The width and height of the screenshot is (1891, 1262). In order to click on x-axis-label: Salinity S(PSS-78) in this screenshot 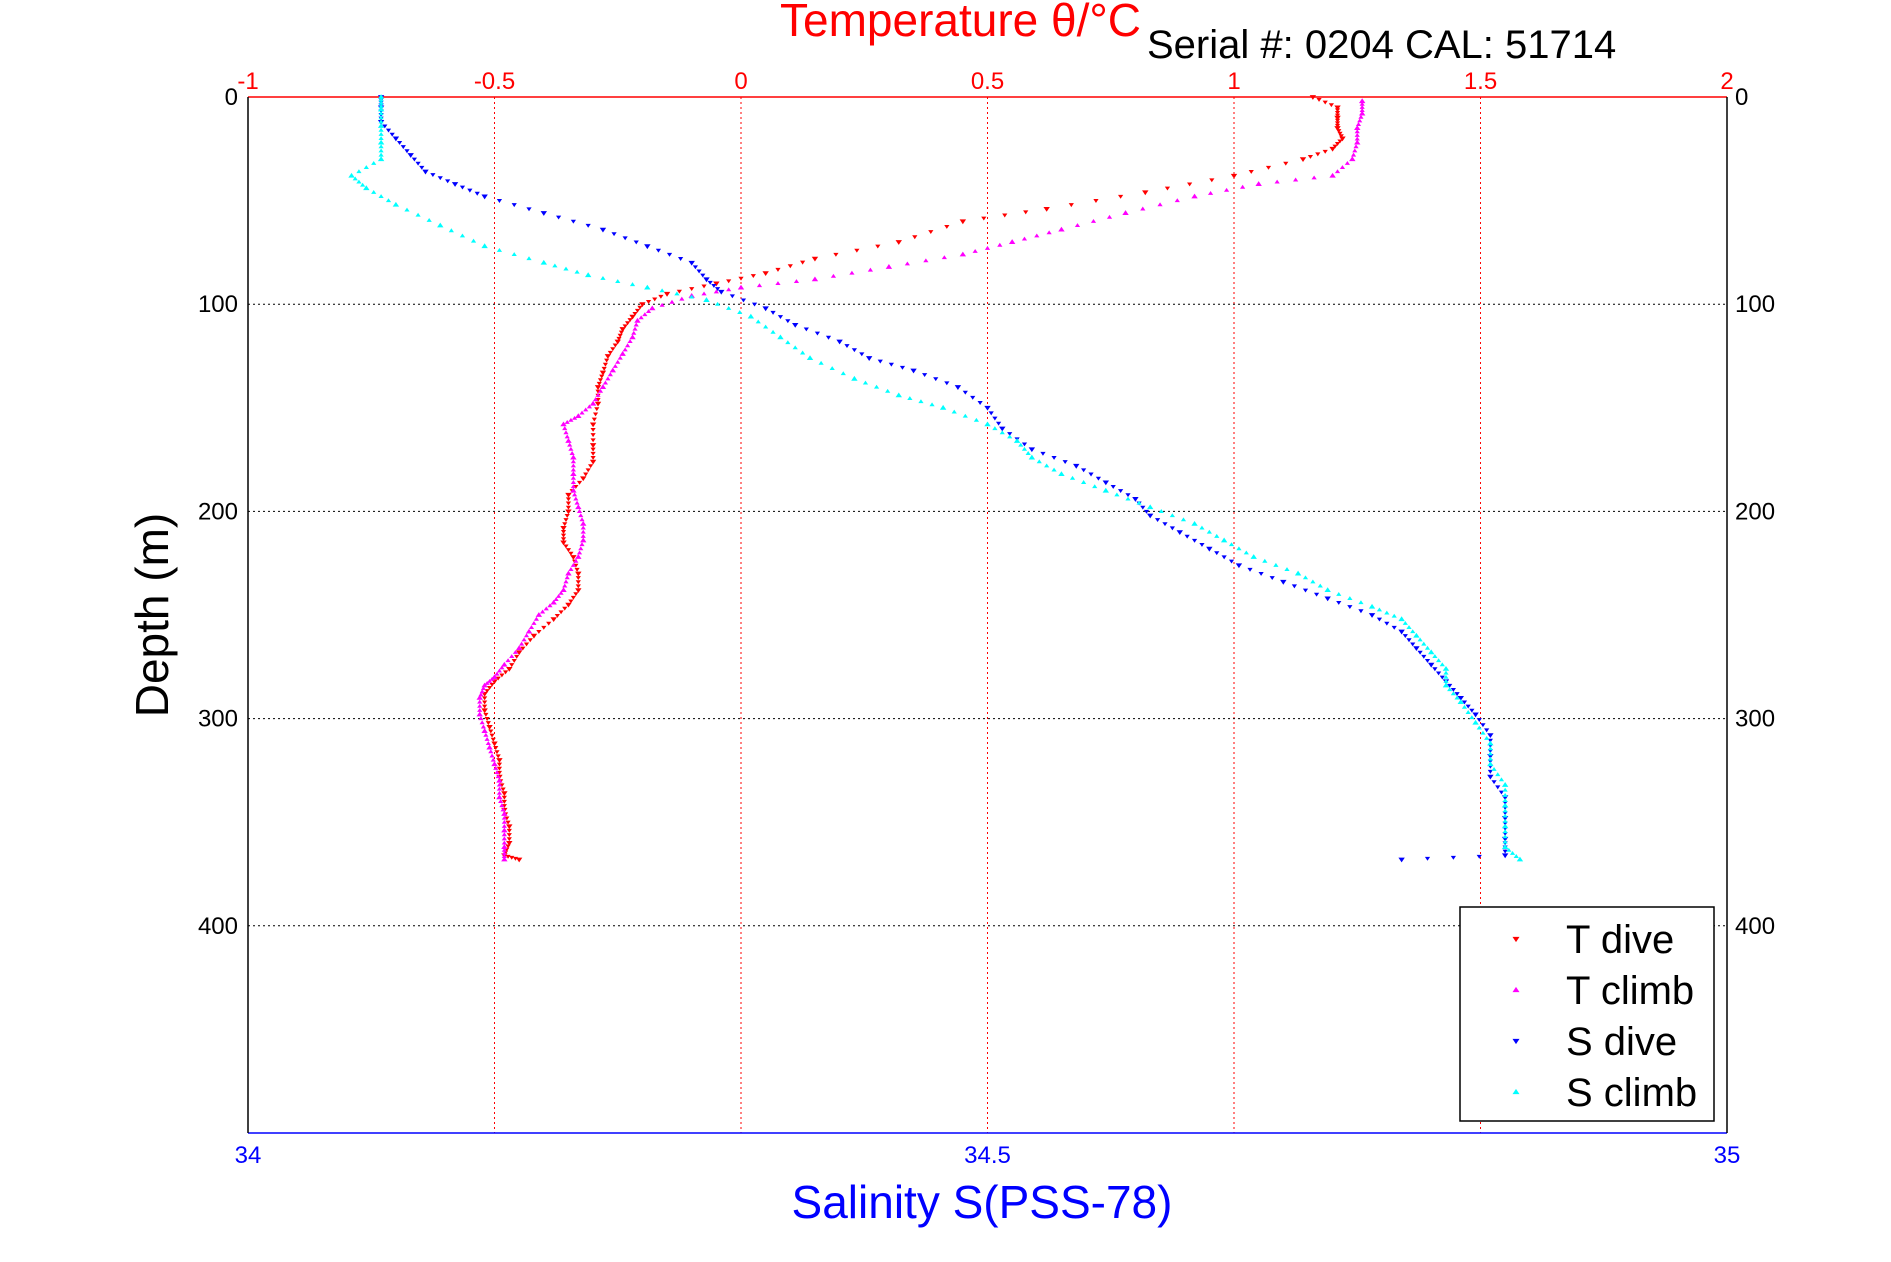, I will do `click(982, 1202)`.